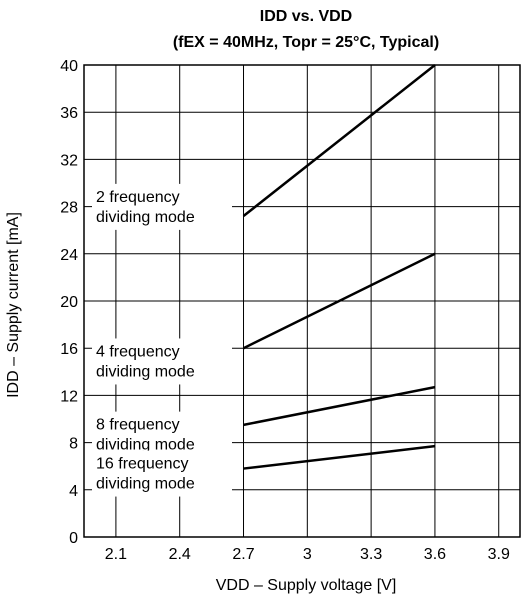  I want to click on y-tick-label: 36, so click(69, 113).